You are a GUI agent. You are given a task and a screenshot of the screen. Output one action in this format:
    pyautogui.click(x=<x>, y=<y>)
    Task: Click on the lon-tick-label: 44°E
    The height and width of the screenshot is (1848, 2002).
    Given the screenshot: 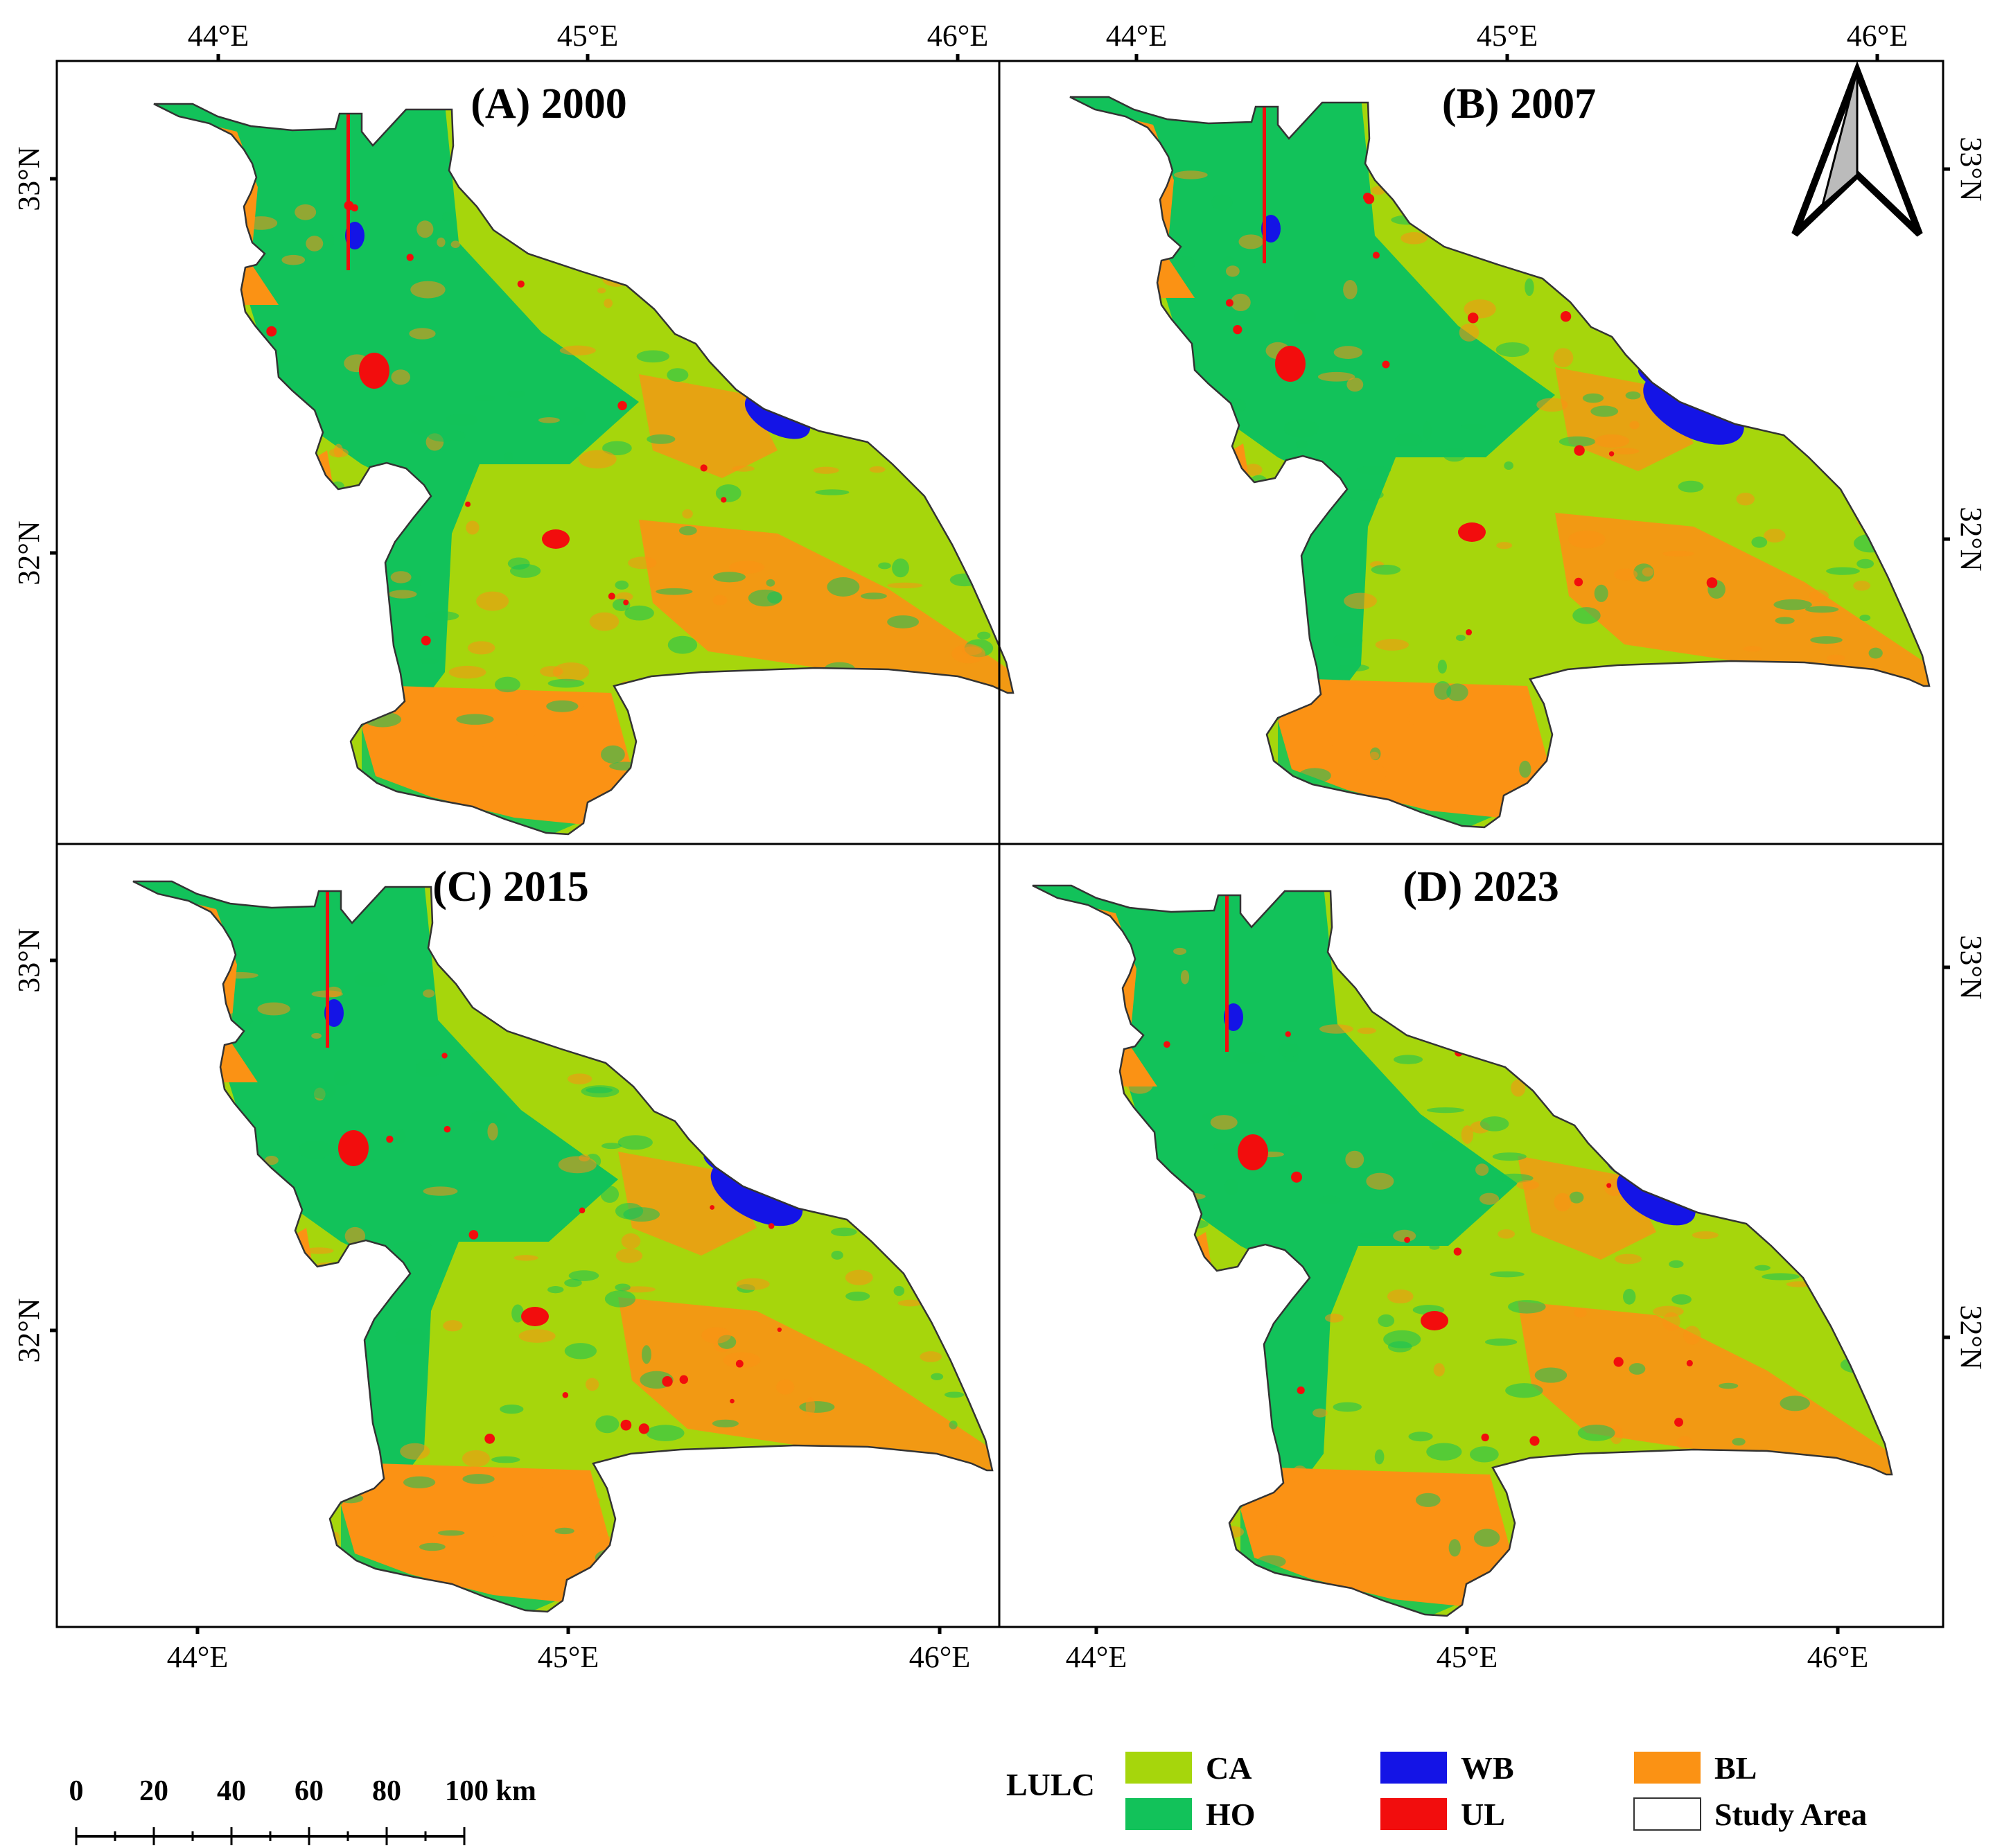 What is the action you would take?
    pyautogui.click(x=218, y=36)
    